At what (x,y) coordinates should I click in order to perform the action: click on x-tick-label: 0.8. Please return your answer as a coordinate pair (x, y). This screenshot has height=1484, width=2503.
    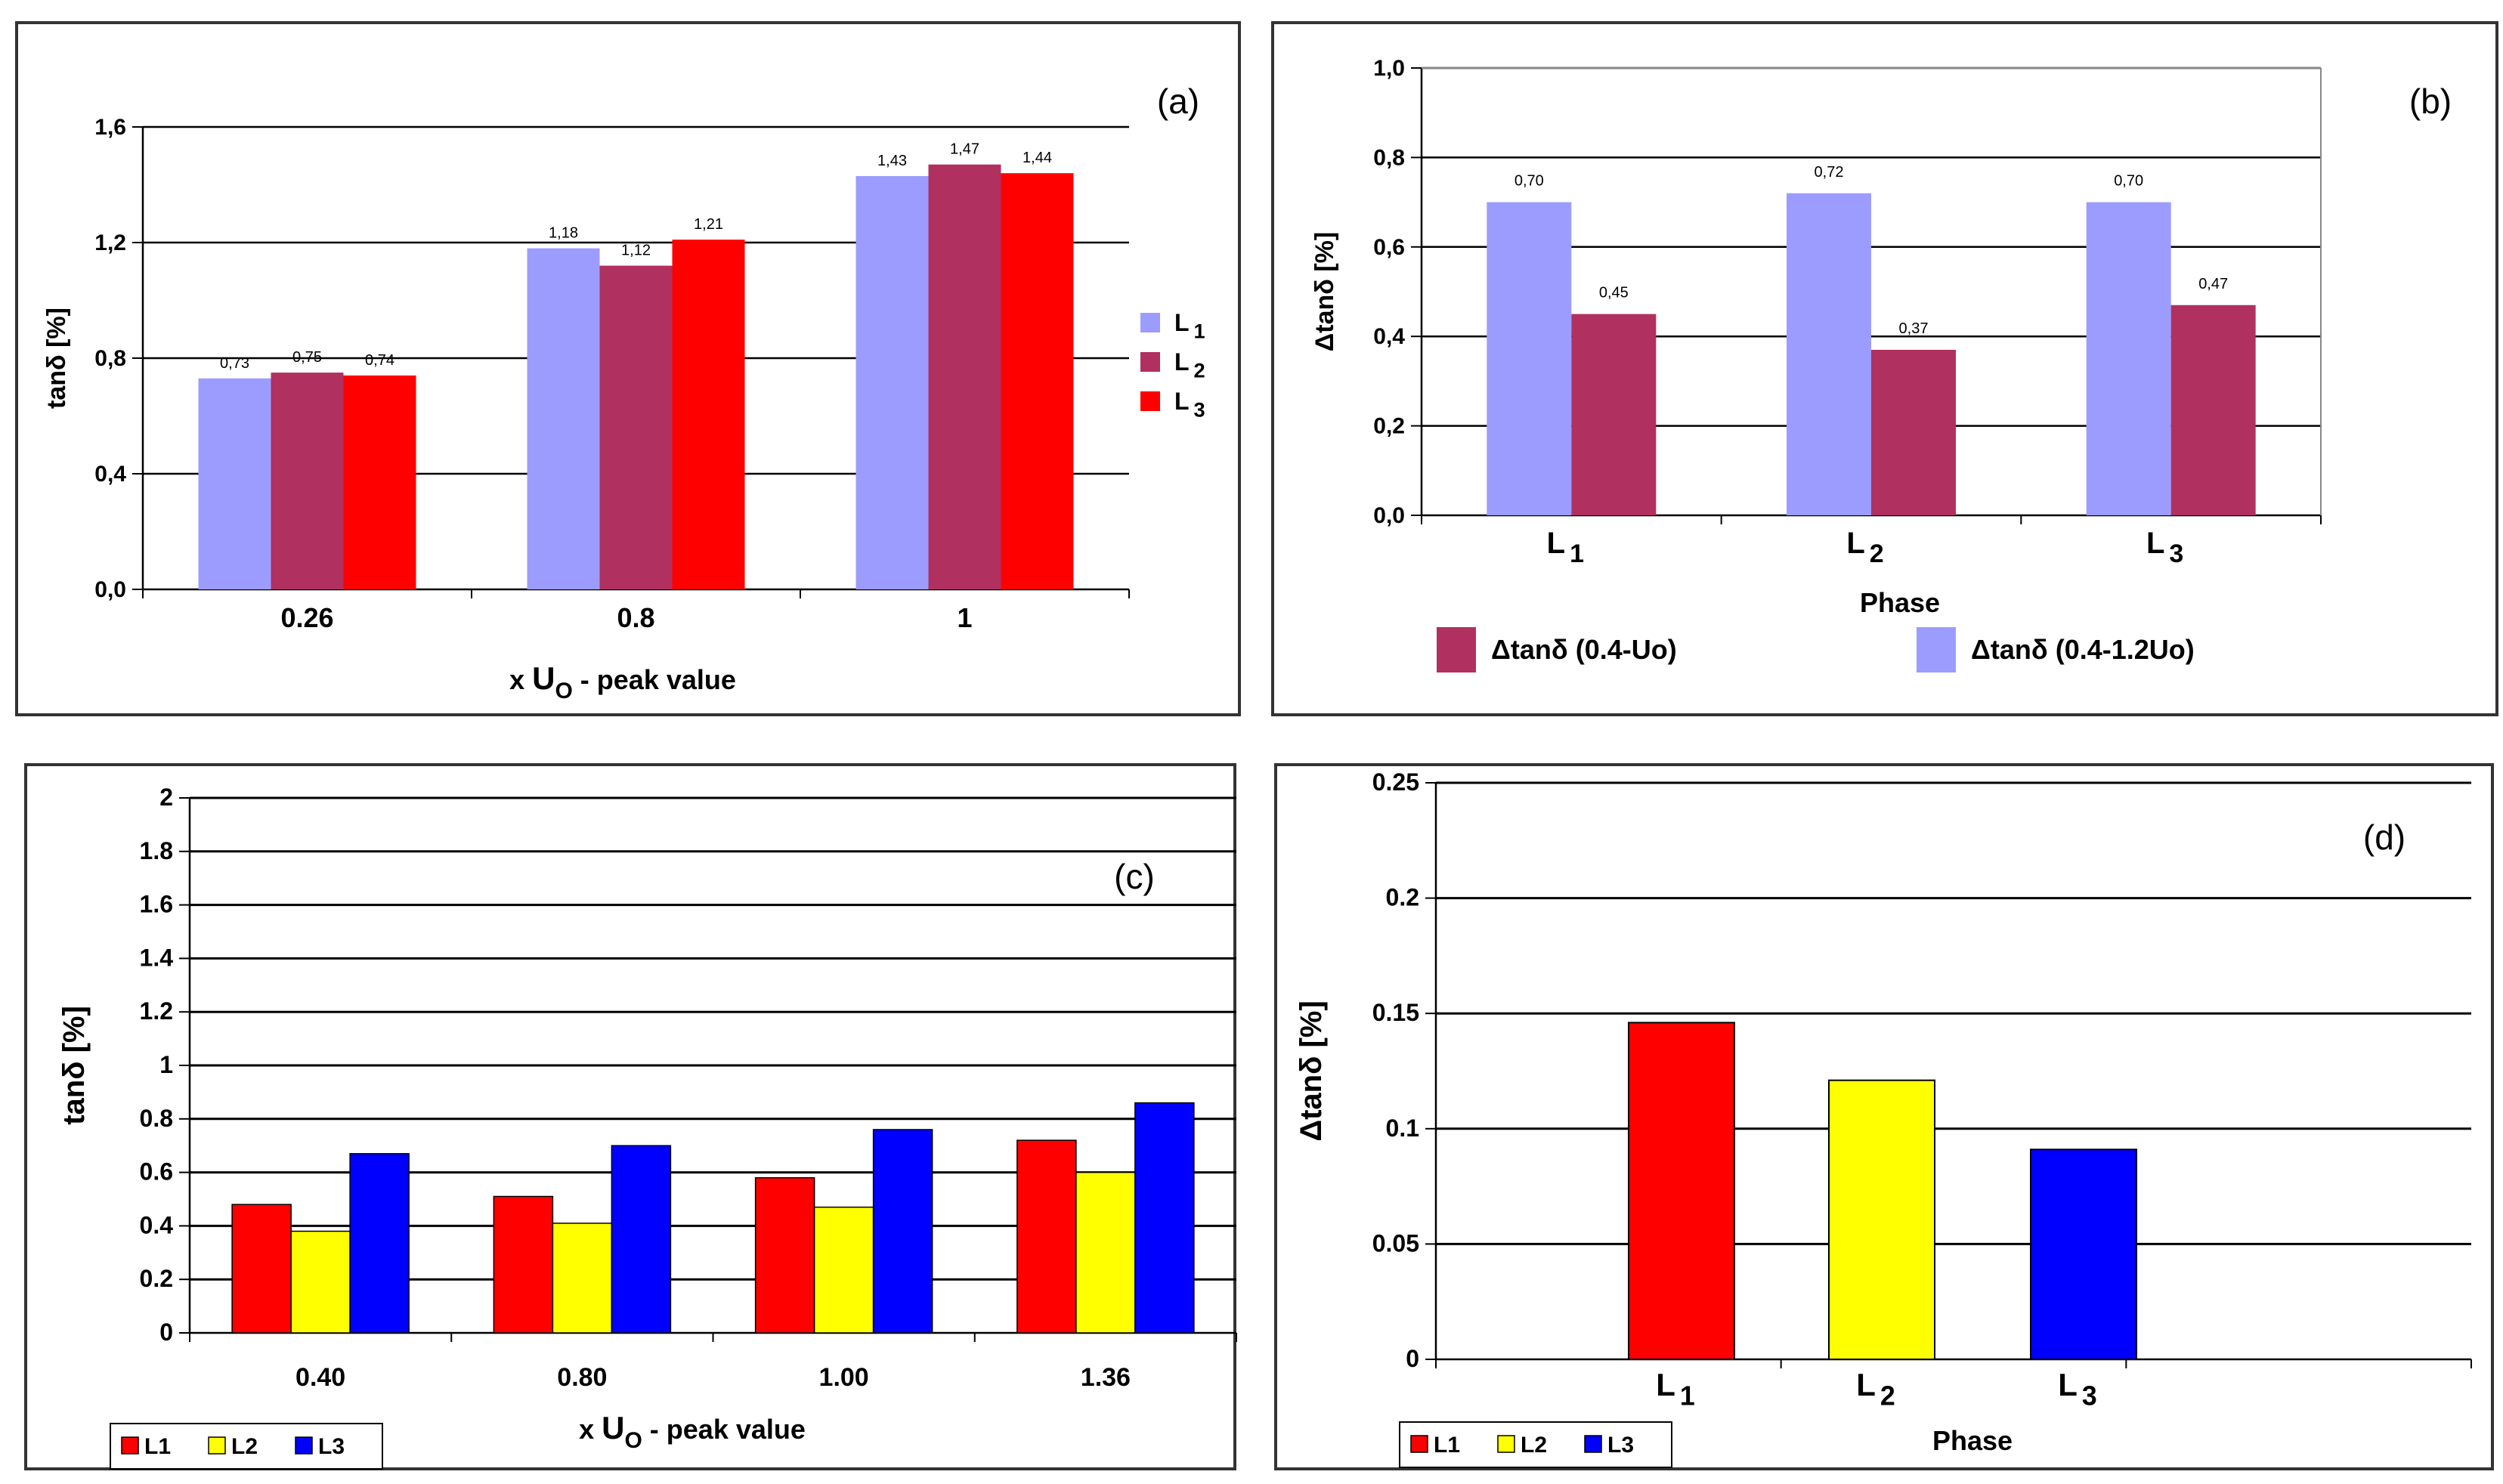
    Looking at the image, I should click on (635, 617).